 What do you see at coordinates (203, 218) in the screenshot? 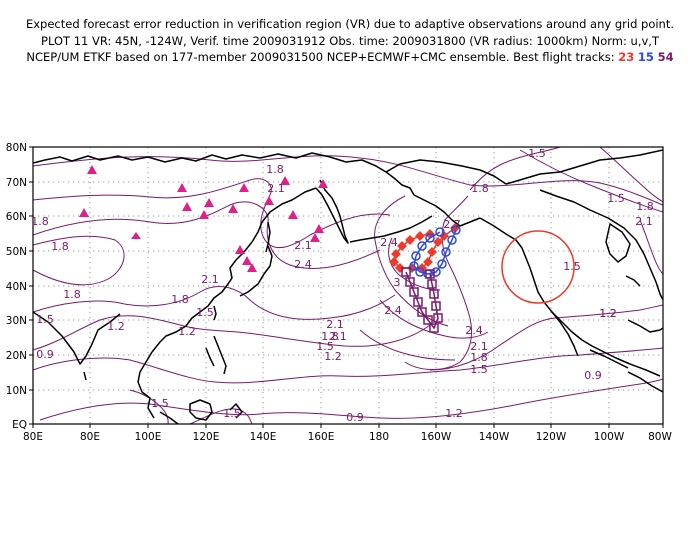
I see `observation-triangles` at bounding box center [203, 218].